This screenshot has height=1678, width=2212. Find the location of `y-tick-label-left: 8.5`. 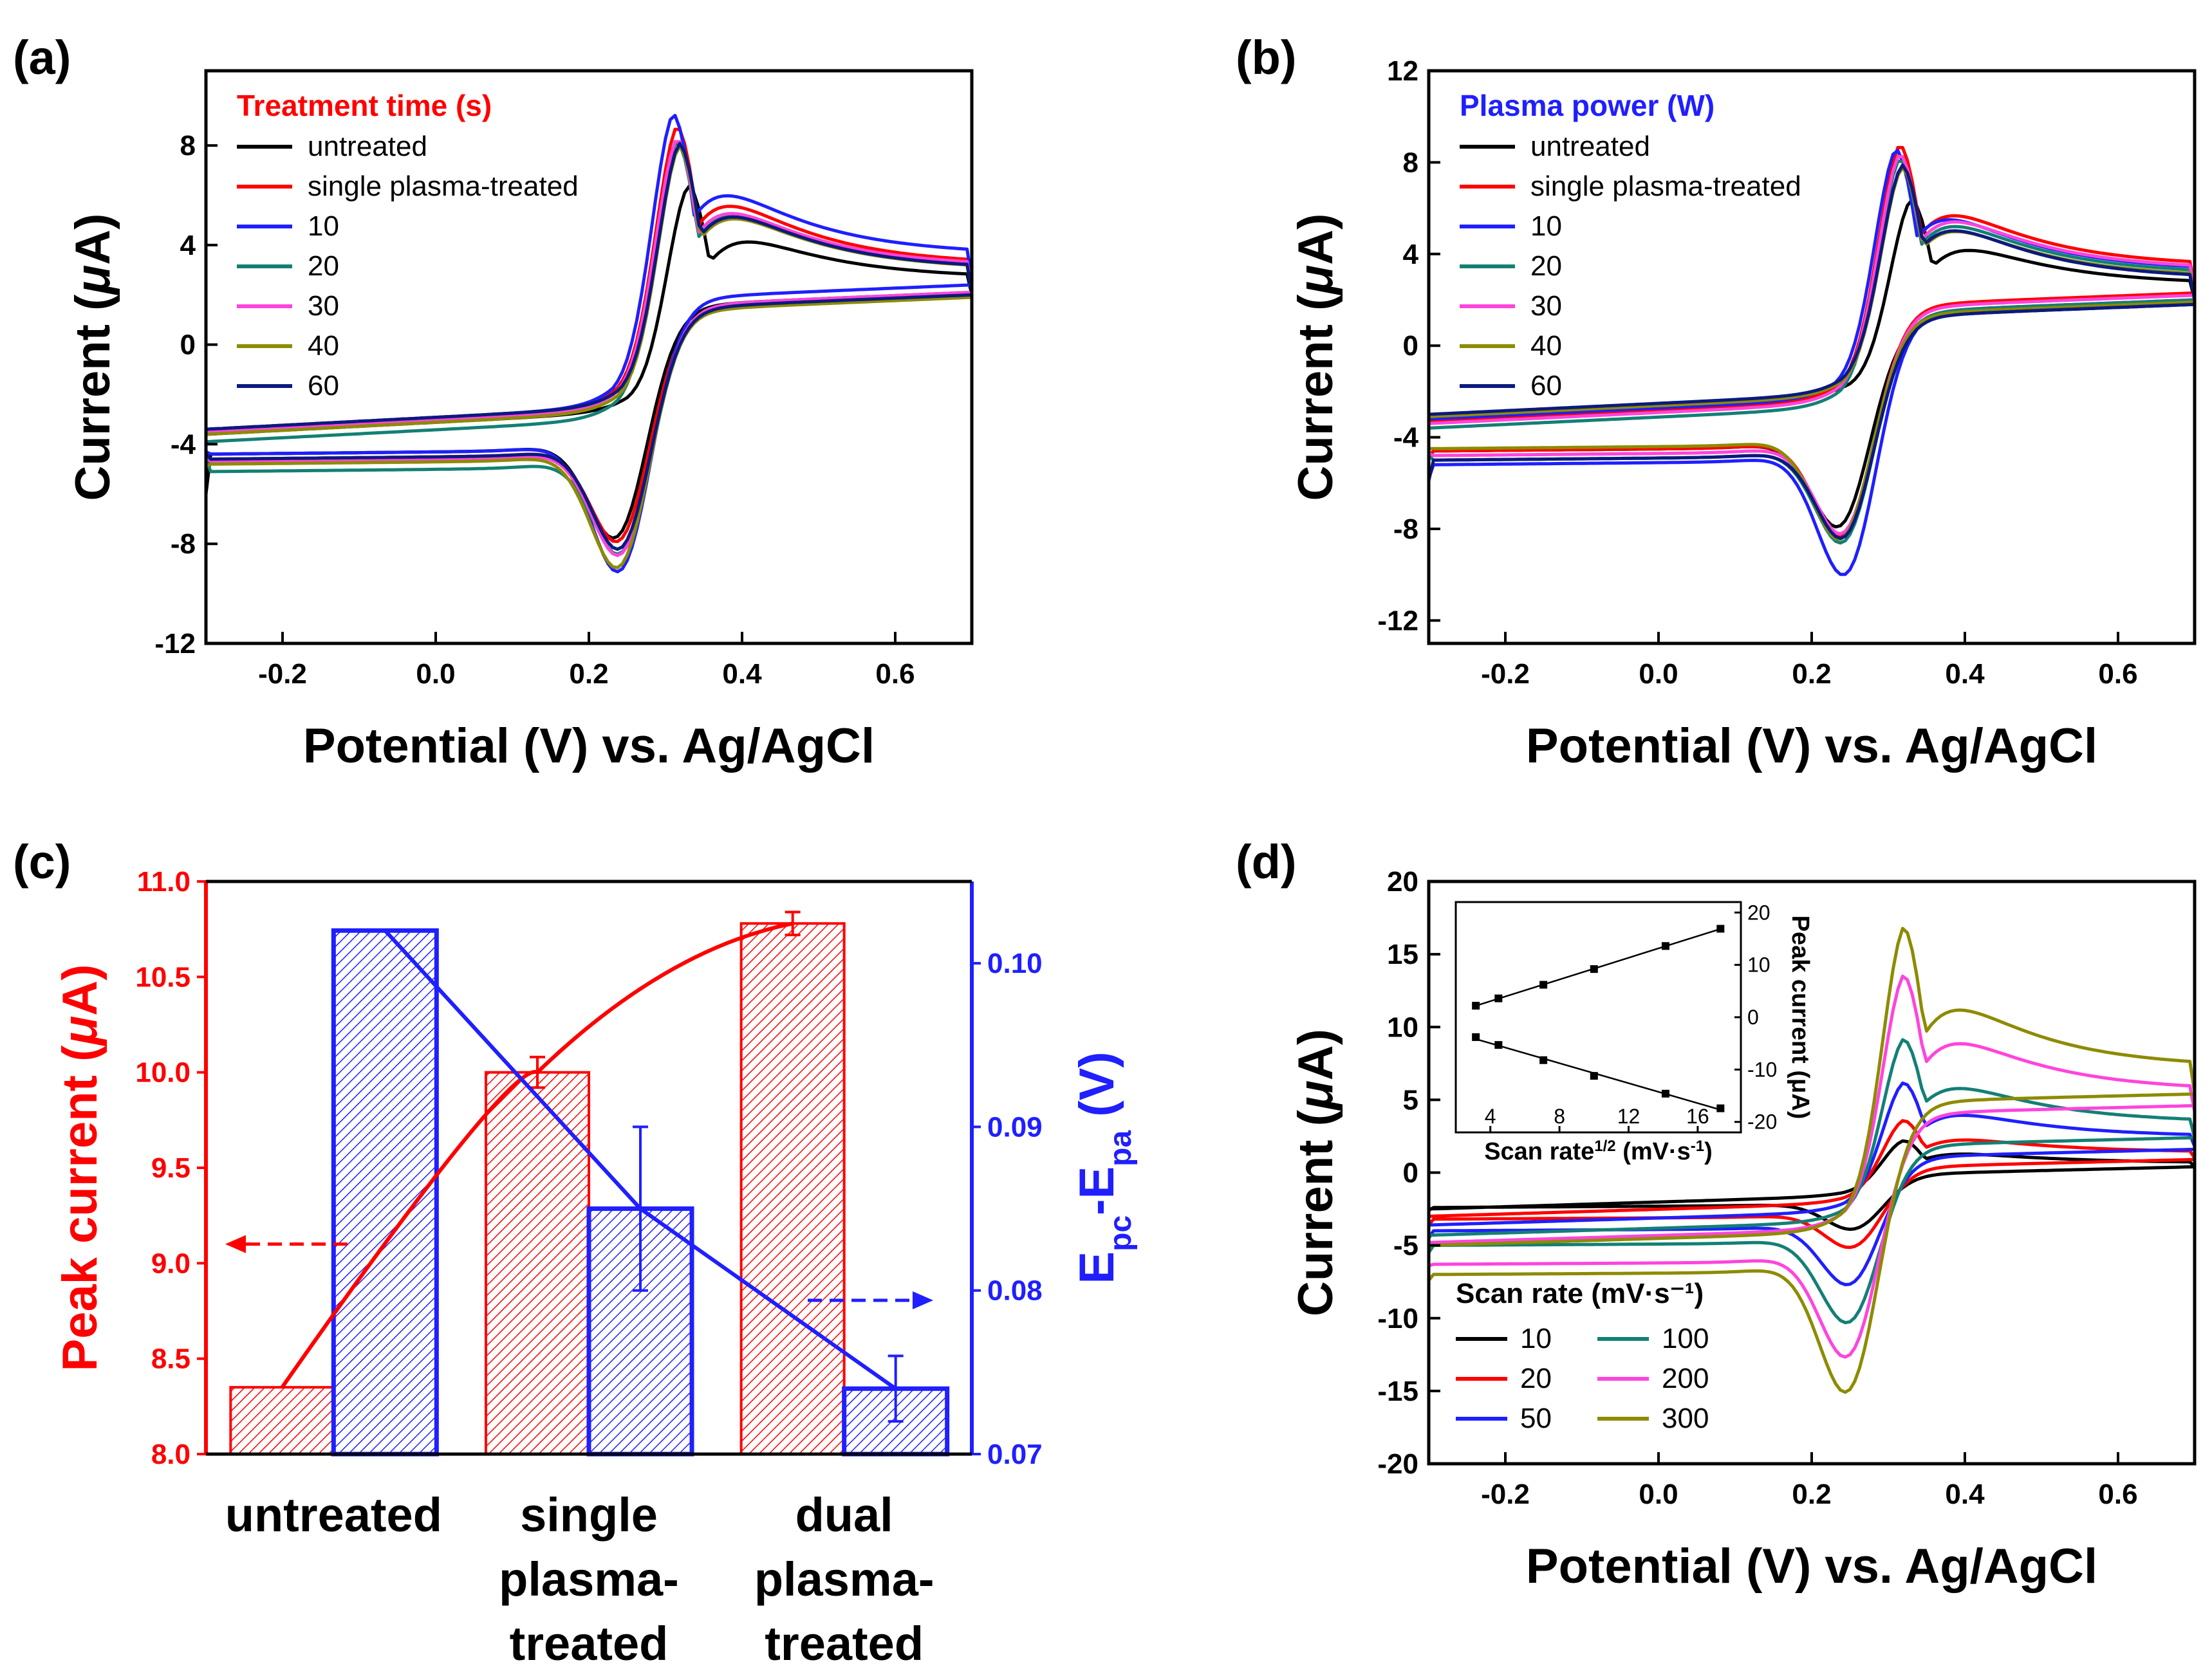

y-tick-label-left: 8.5 is located at coordinates (171, 1359).